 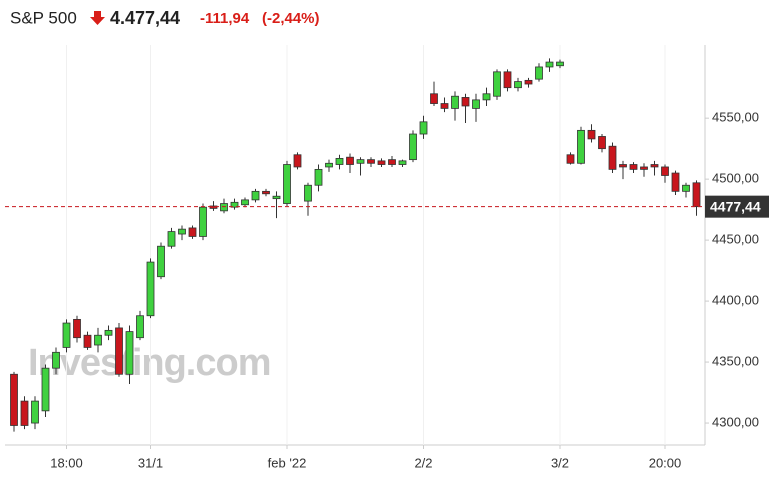 I want to click on last-price-label: 4477,44, so click(x=735, y=206).